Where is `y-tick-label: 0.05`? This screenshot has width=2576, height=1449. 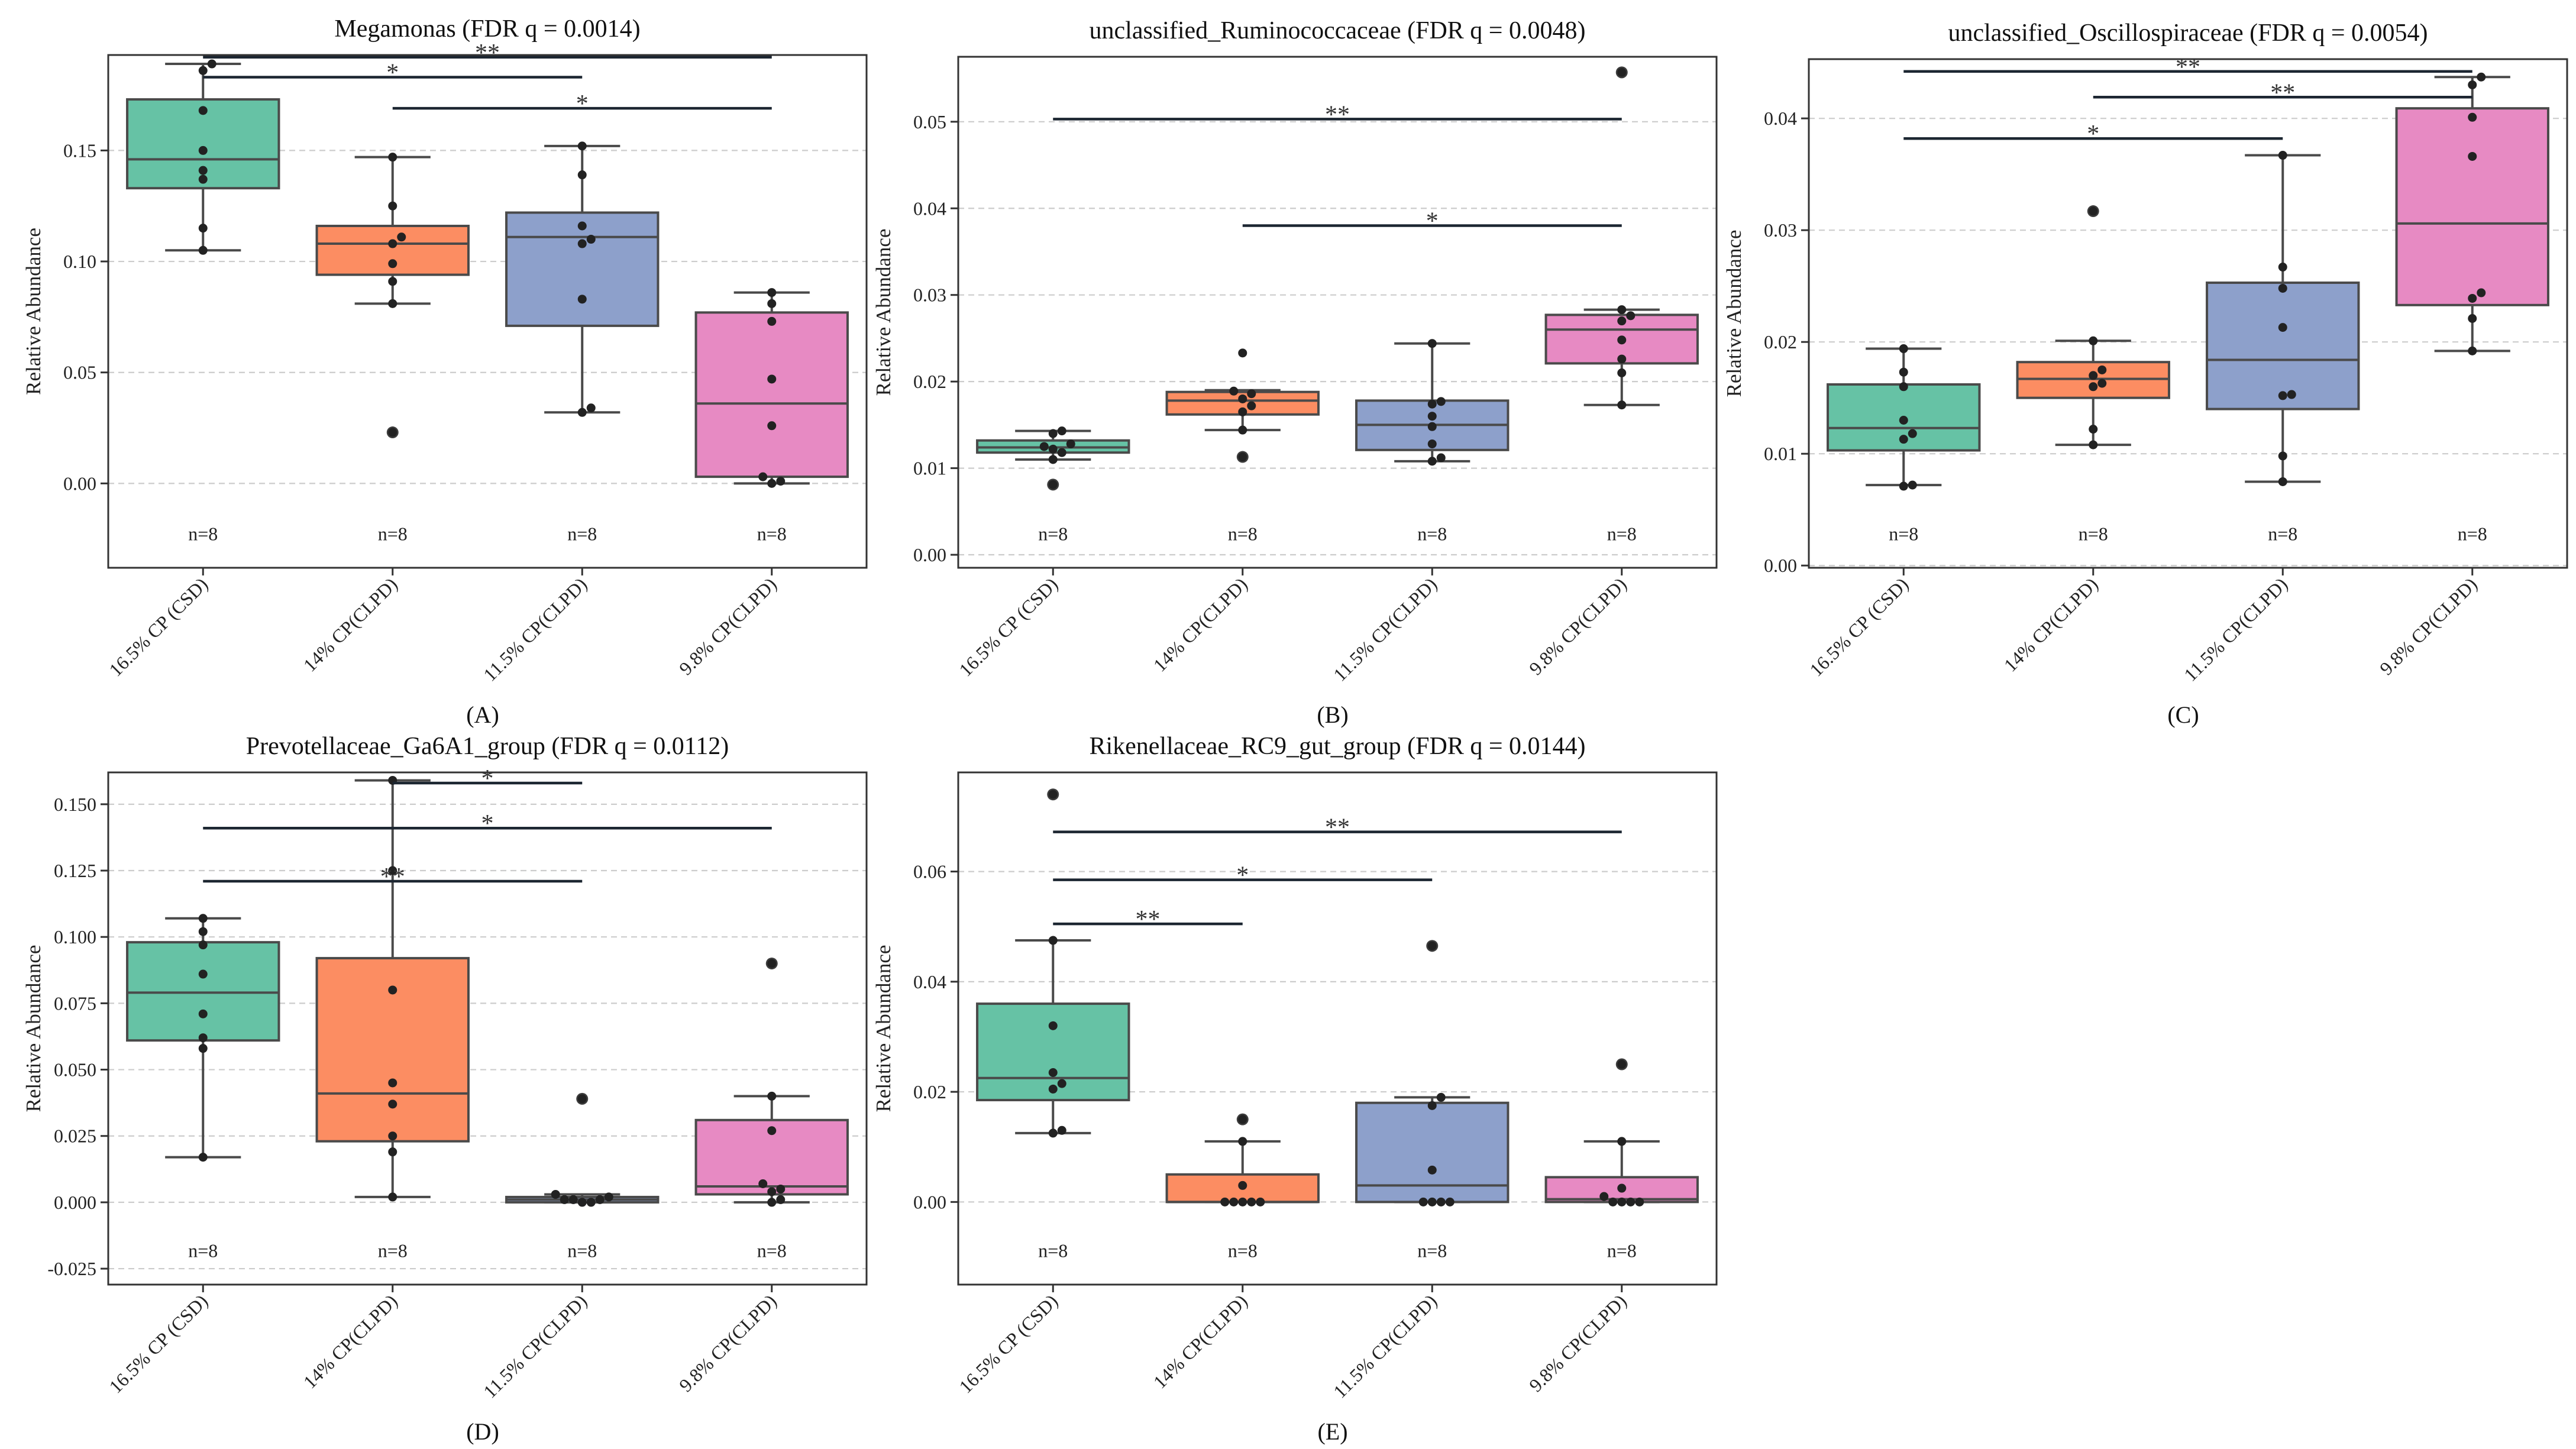 y-tick-label: 0.05 is located at coordinates (929, 121).